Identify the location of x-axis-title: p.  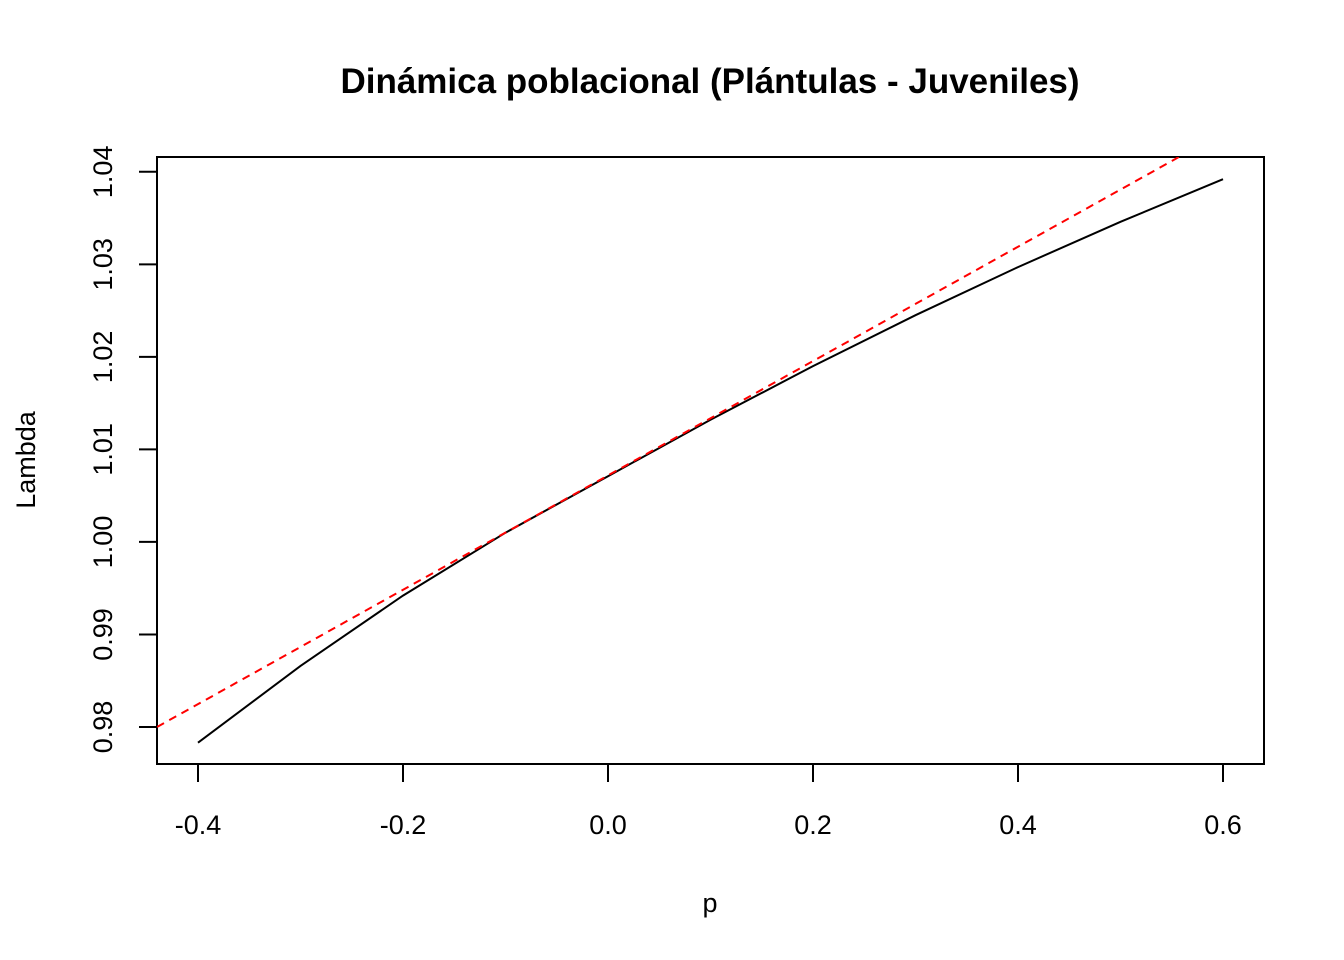
(709, 903).